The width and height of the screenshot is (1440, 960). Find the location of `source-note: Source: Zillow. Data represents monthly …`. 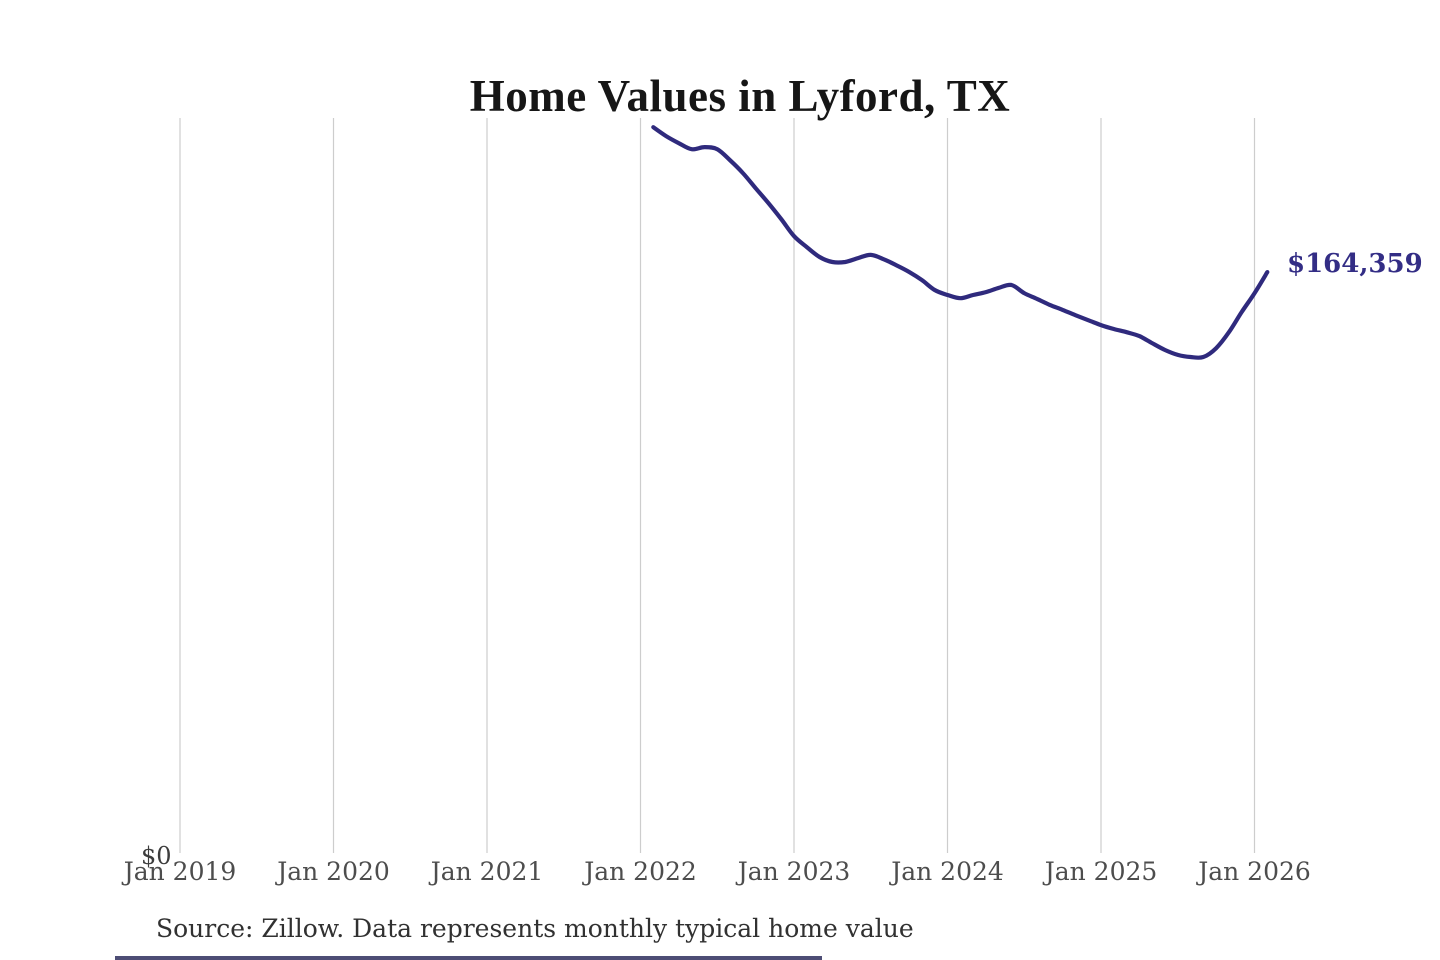

source-note: Source: Zillow. Data represents monthly … is located at coordinates (535, 928).